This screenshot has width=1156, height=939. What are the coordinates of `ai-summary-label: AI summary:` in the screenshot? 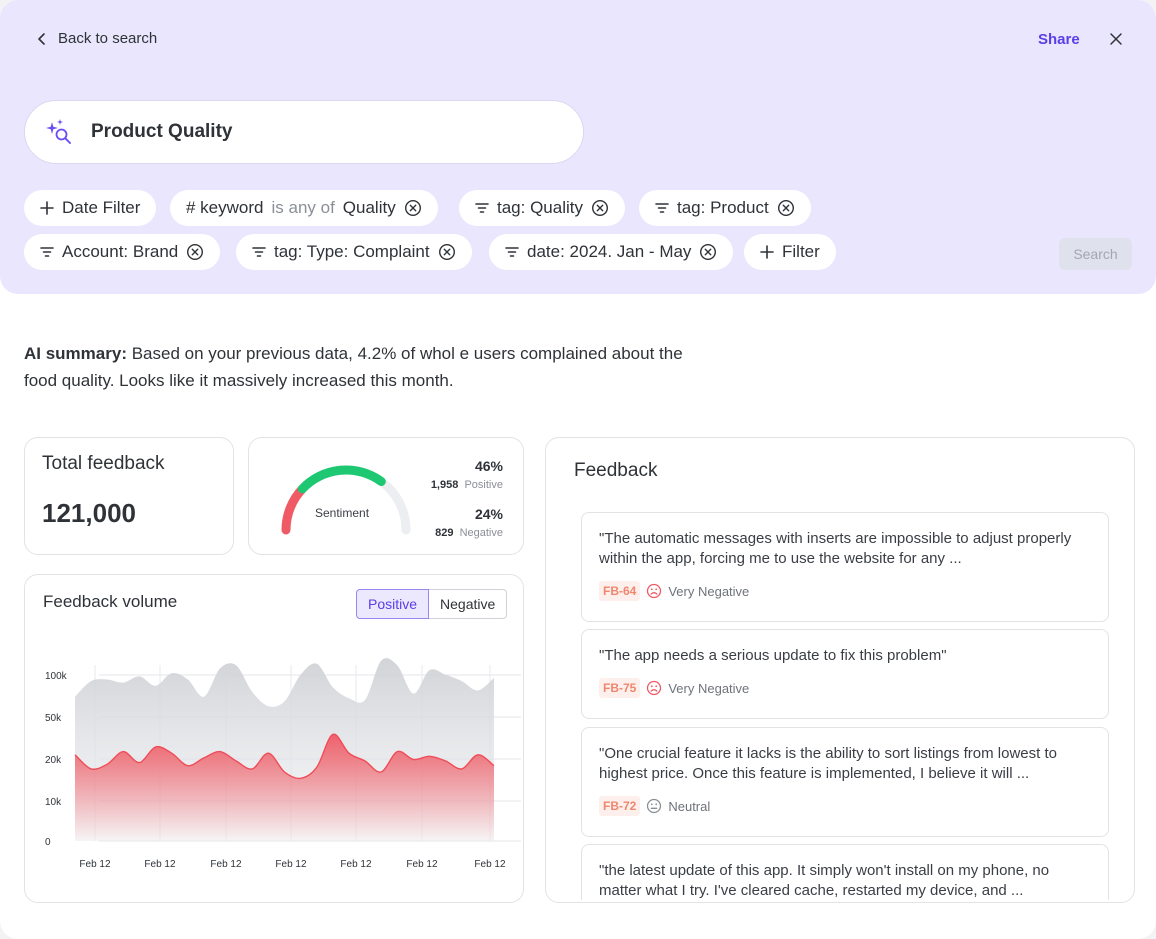 It's located at (75, 353).